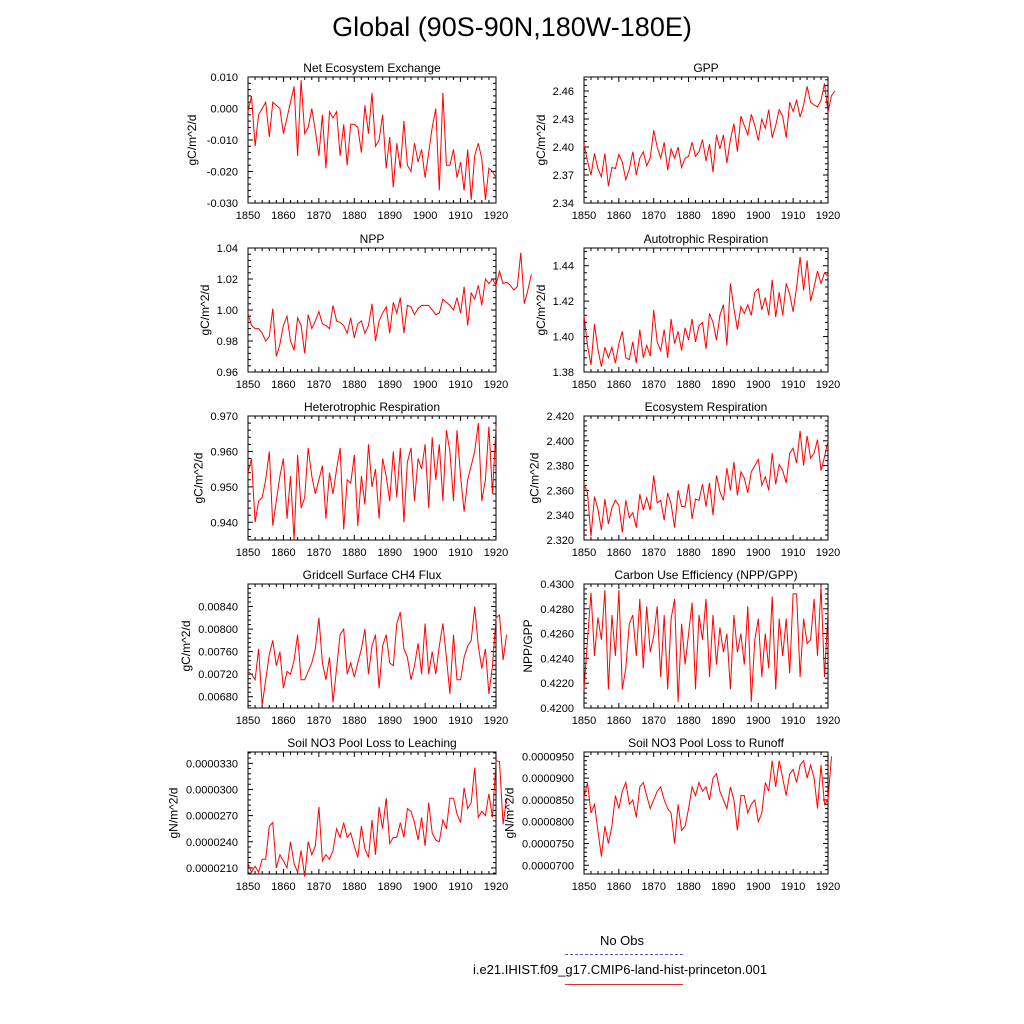  What do you see at coordinates (218, 698) in the screenshot?
I see `y-tick-label: 0.00680` at bounding box center [218, 698].